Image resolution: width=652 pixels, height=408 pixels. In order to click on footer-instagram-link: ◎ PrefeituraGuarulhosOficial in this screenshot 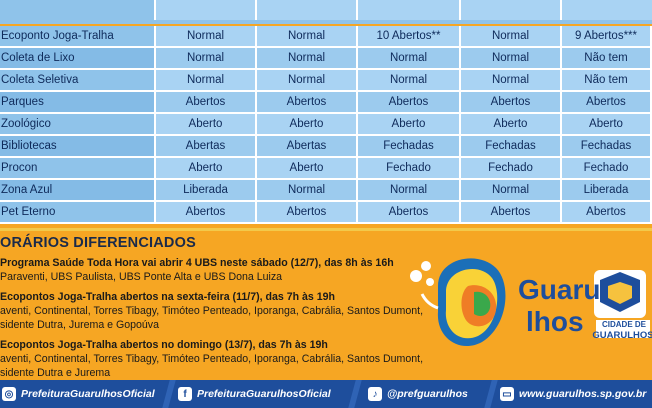, I will do `click(78, 394)`.